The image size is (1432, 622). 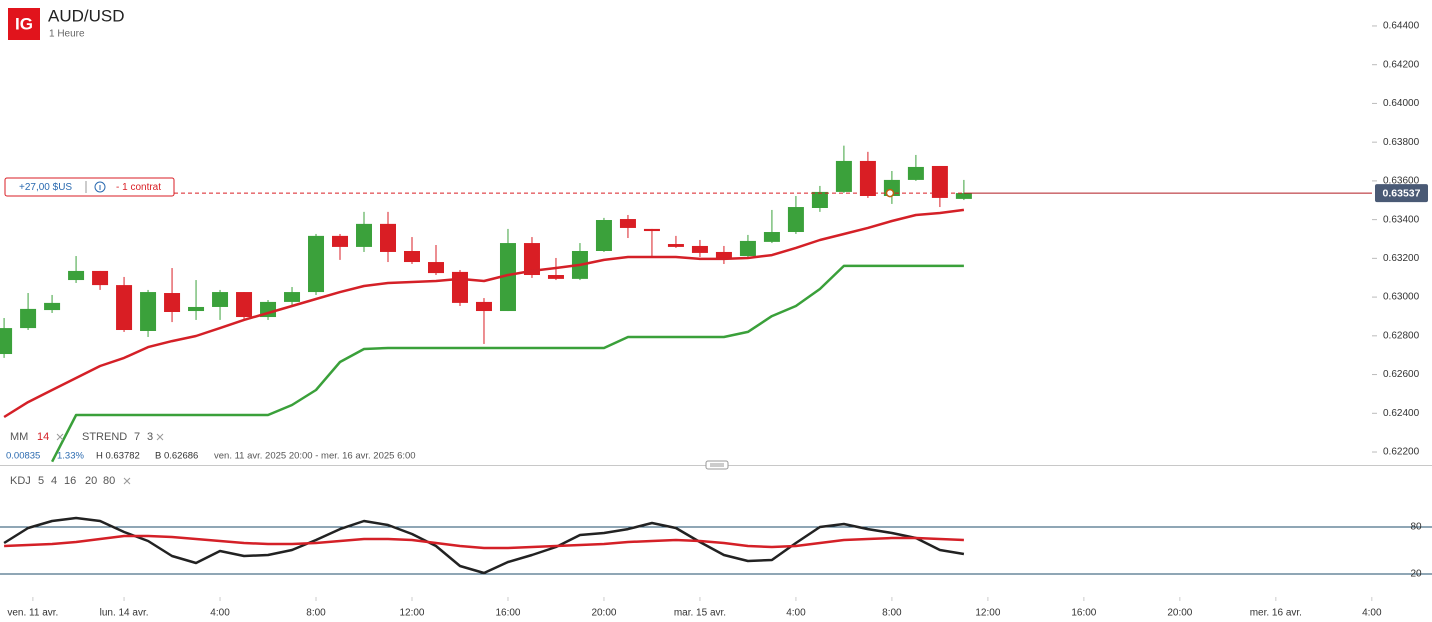 What do you see at coordinates (1401, 142) in the screenshot?
I see `y-tick-label: 0.63800` at bounding box center [1401, 142].